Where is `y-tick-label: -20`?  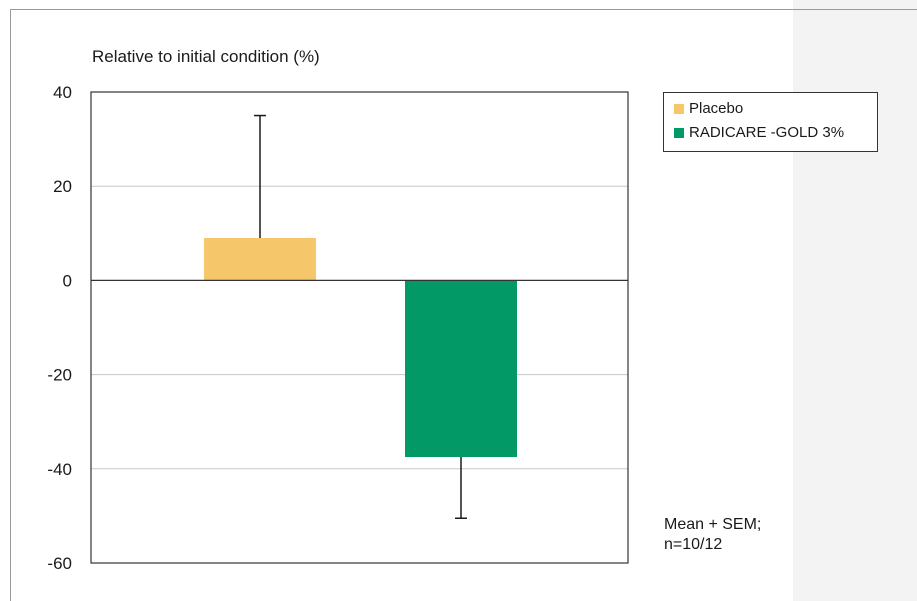 y-tick-label: -20 is located at coordinates (59, 375).